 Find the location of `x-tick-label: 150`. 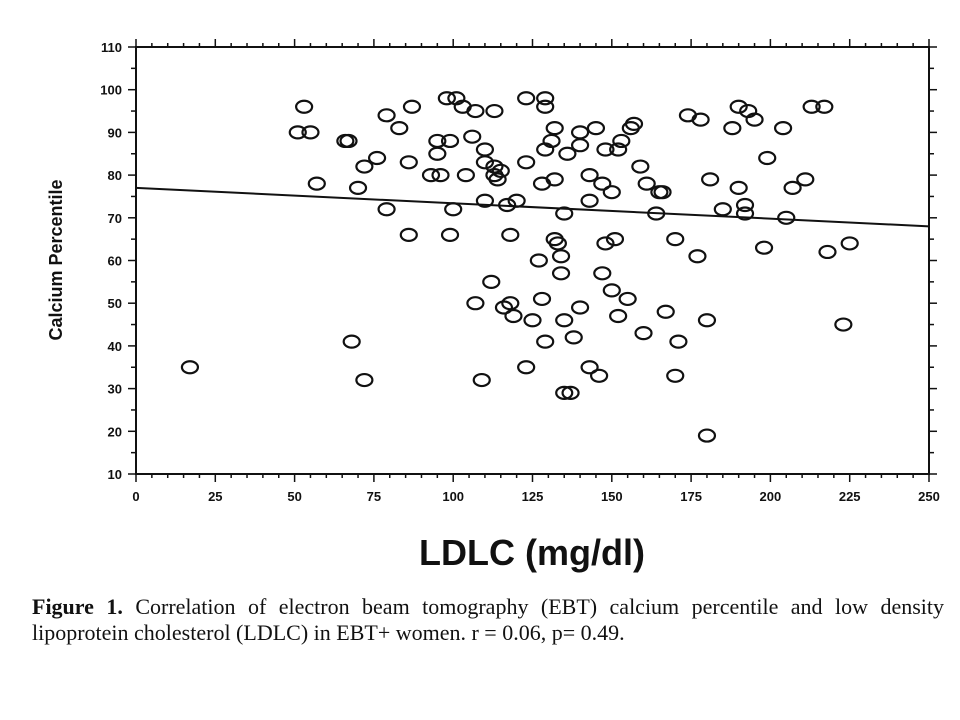

x-tick-label: 150 is located at coordinates (612, 496).